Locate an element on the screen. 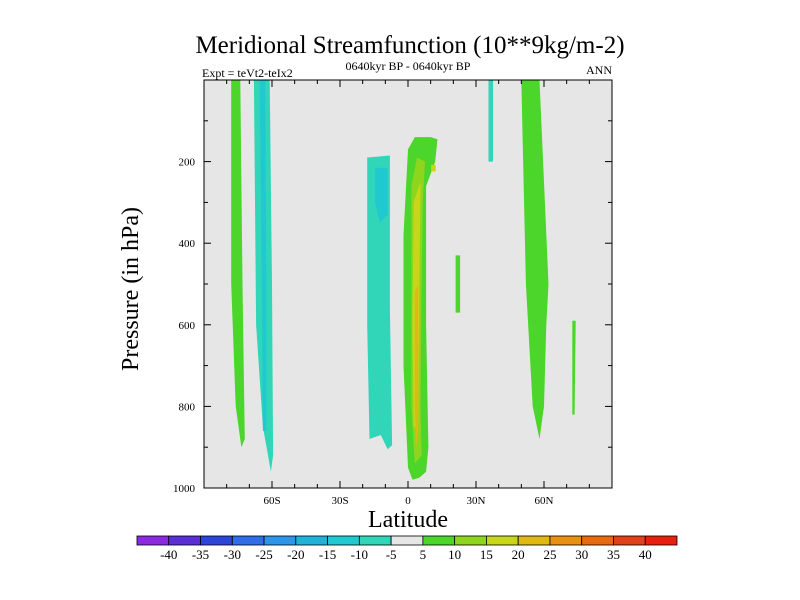 The image size is (800, 600). y-tick-label: 1000 is located at coordinates (184, 489).